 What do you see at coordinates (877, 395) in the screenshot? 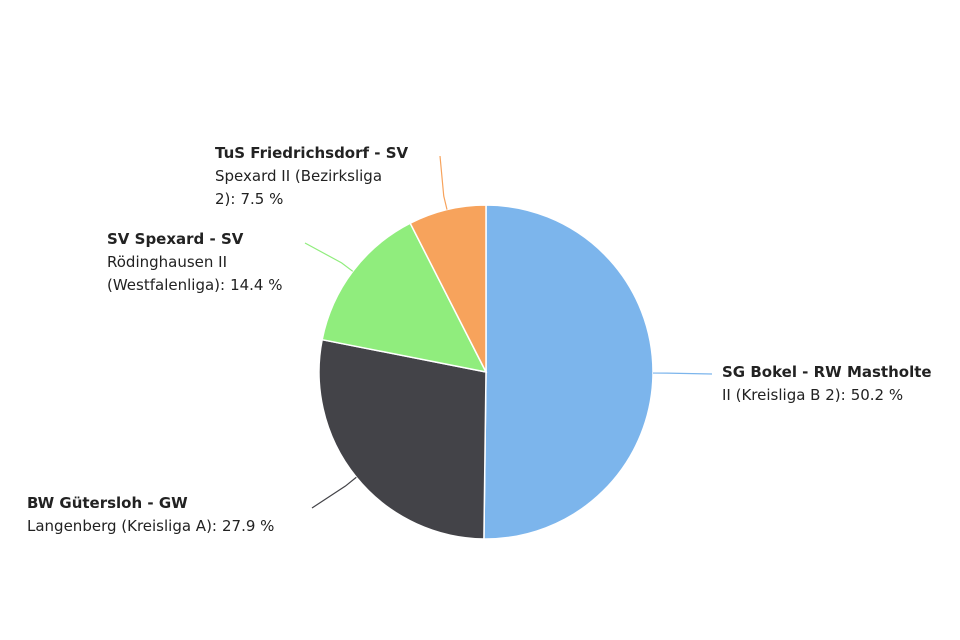
I see `value-label: 50.2 %` at bounding box center [877, 395].